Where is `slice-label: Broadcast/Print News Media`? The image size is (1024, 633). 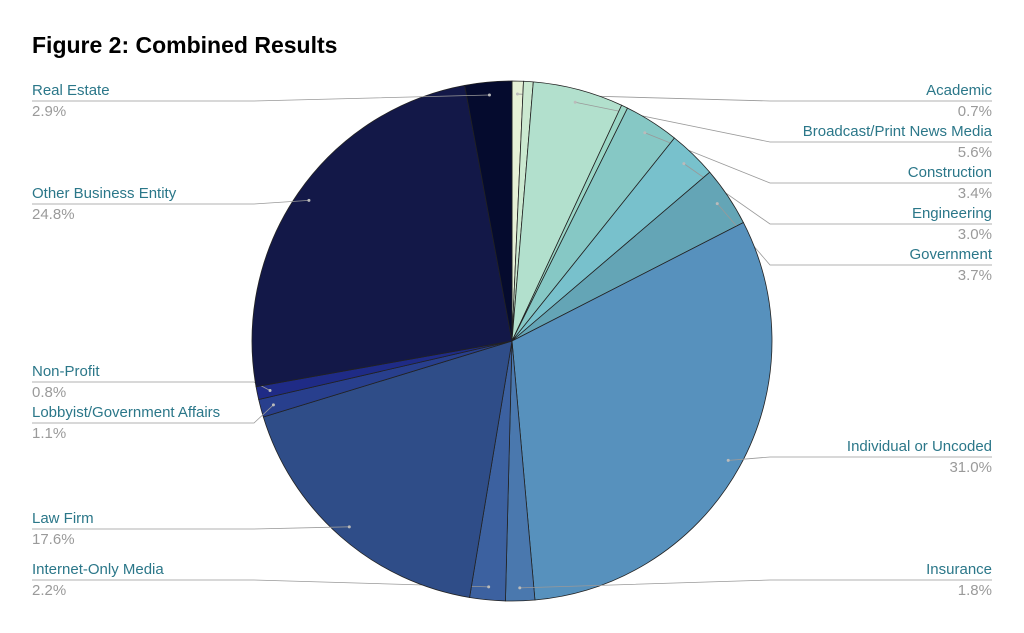 slice-label: Broadcast/Print News Media is located at coordinates (898, 131).